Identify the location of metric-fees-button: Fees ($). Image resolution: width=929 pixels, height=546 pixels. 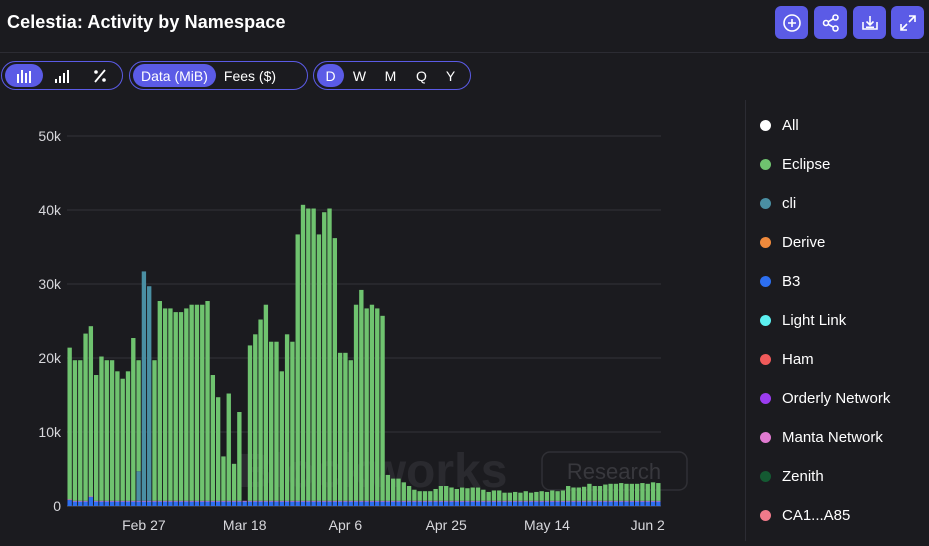
(250, 75).